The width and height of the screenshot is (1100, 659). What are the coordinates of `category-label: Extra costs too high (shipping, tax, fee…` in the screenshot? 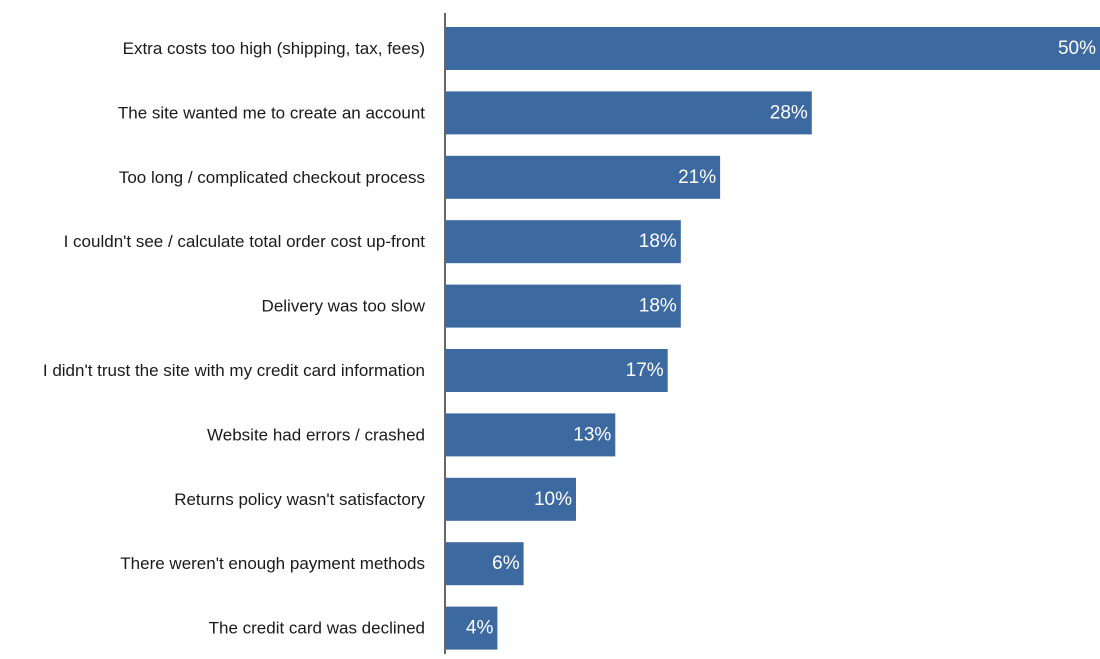 It's located at (274, 48).